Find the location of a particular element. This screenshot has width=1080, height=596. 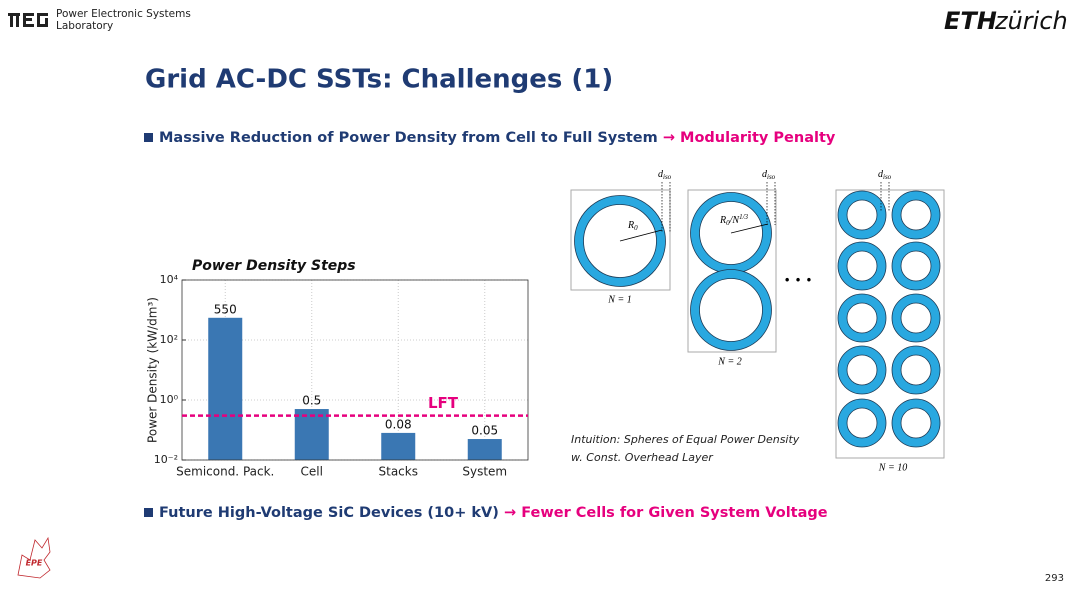

x-tick-label: System is located at coordinates (484, 472).